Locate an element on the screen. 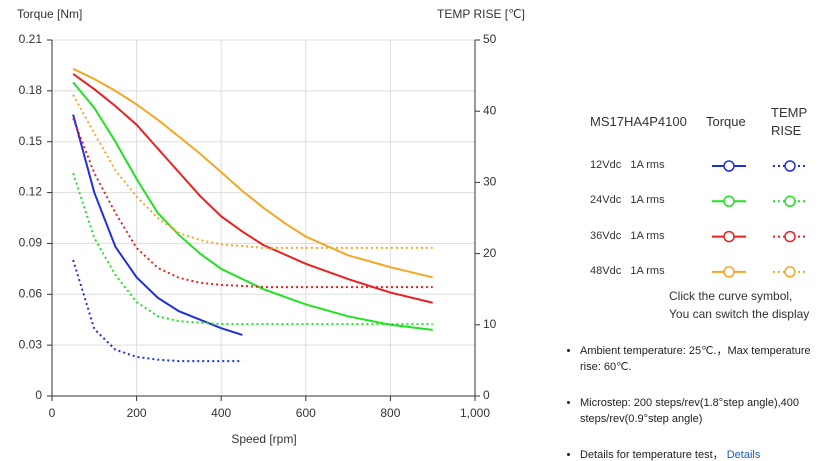  note-item: Details for temperature test， Details is located at coordinates (698, 454).